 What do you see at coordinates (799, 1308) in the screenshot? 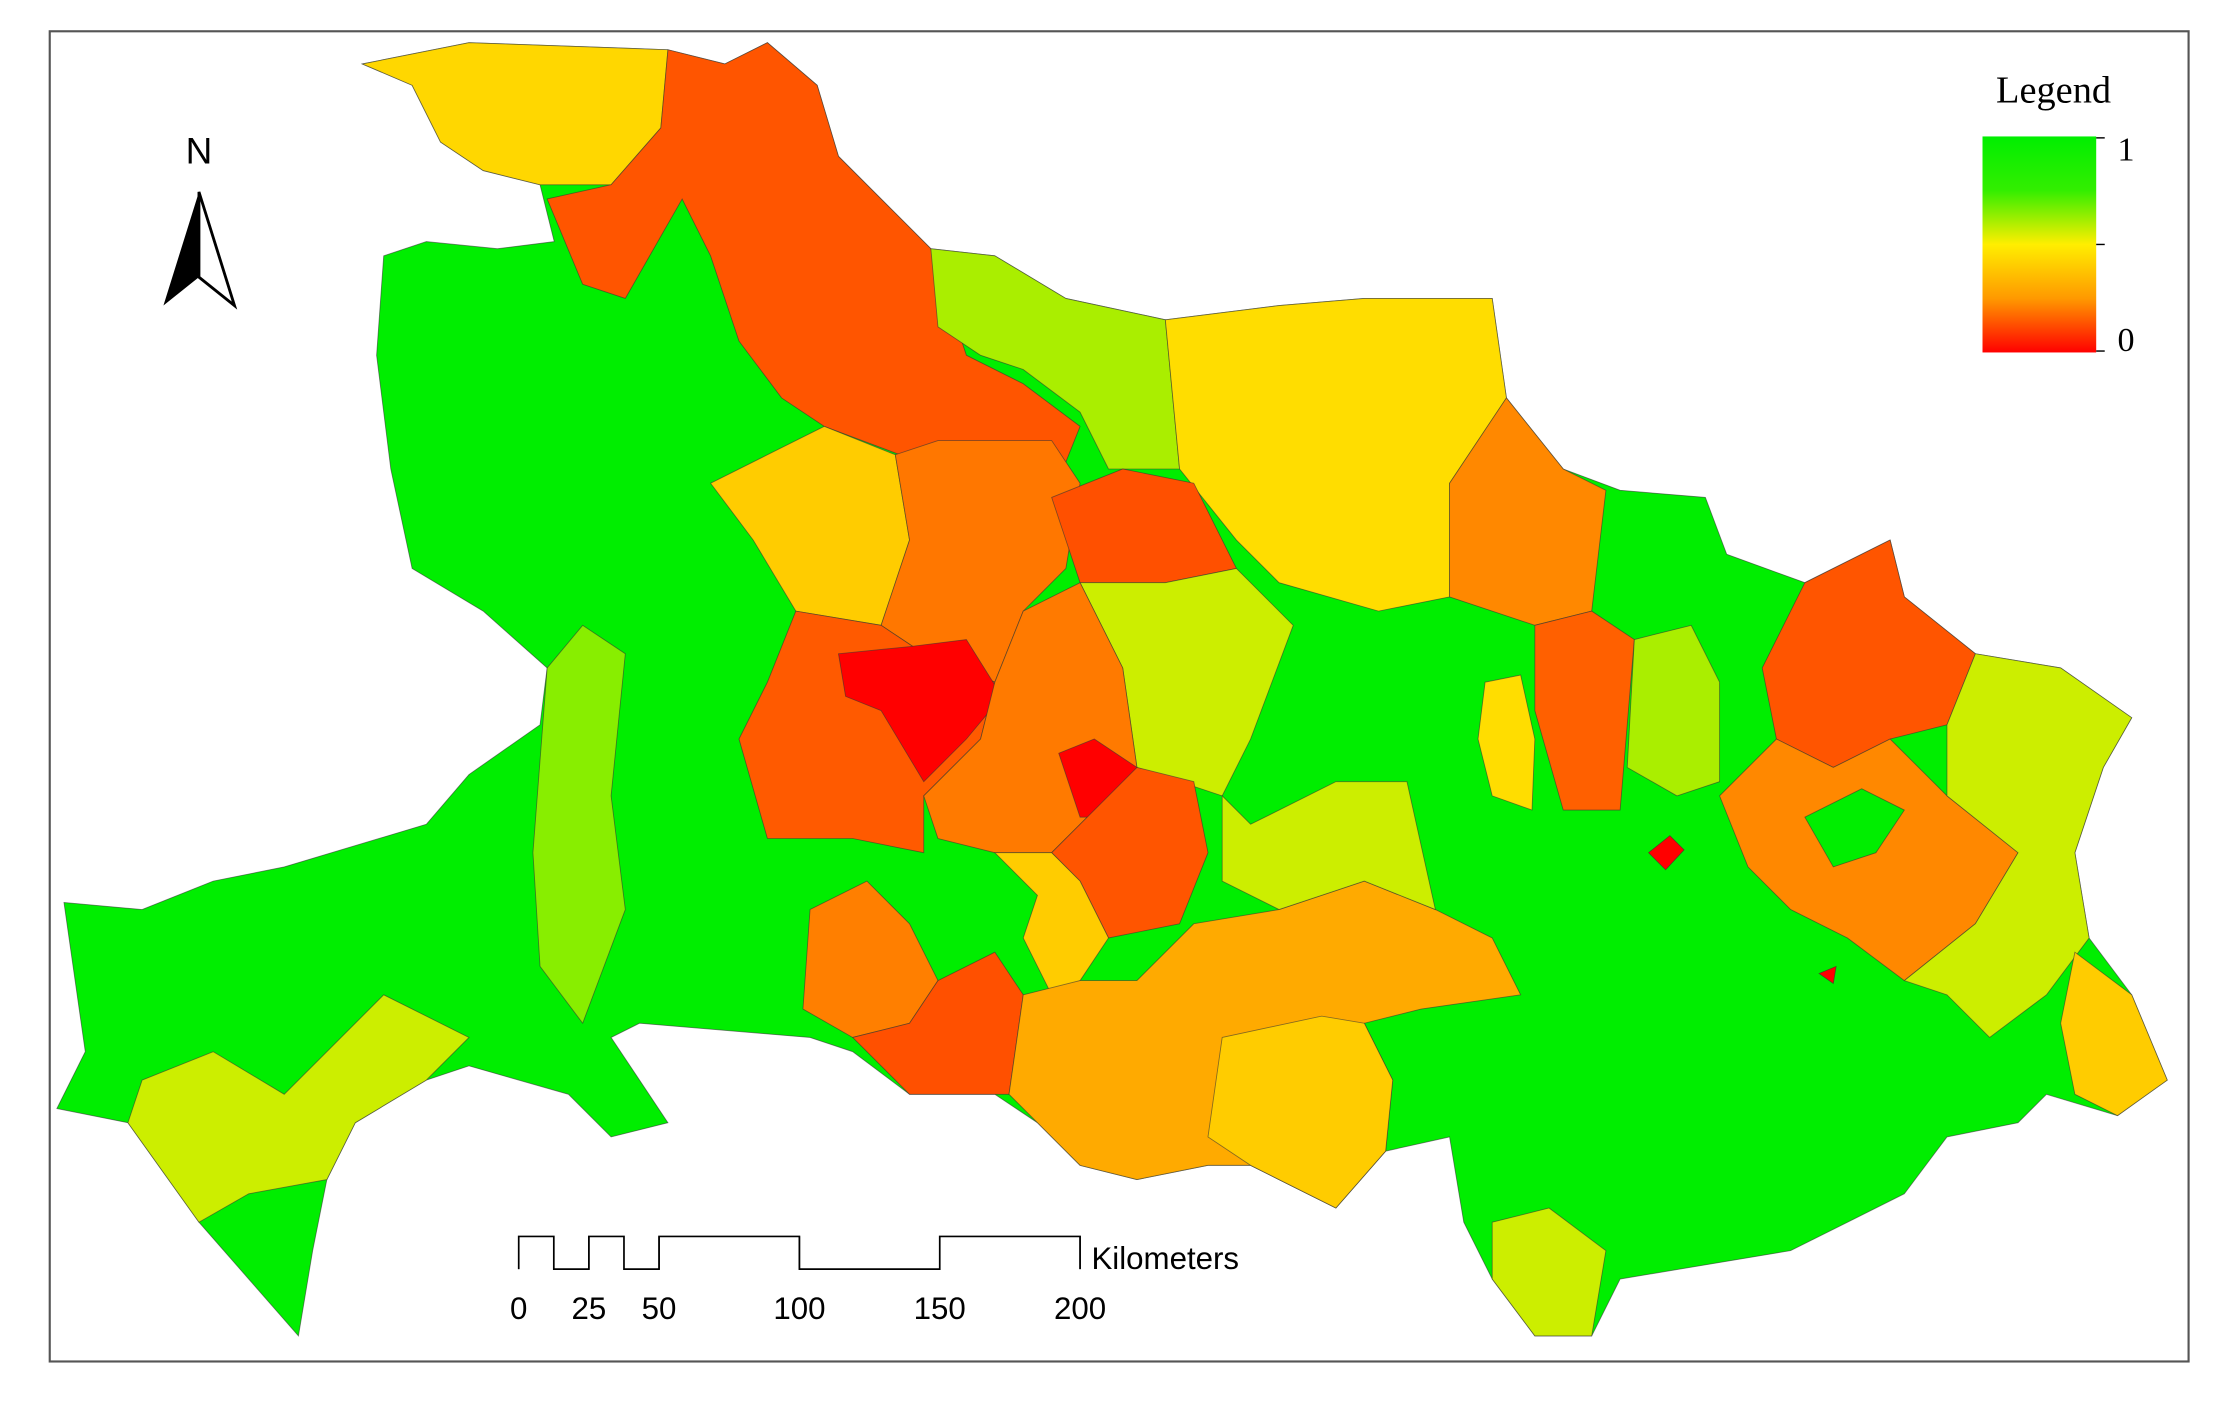
I see `scale-tick-label: 100` at bounding box center [799, 1308].